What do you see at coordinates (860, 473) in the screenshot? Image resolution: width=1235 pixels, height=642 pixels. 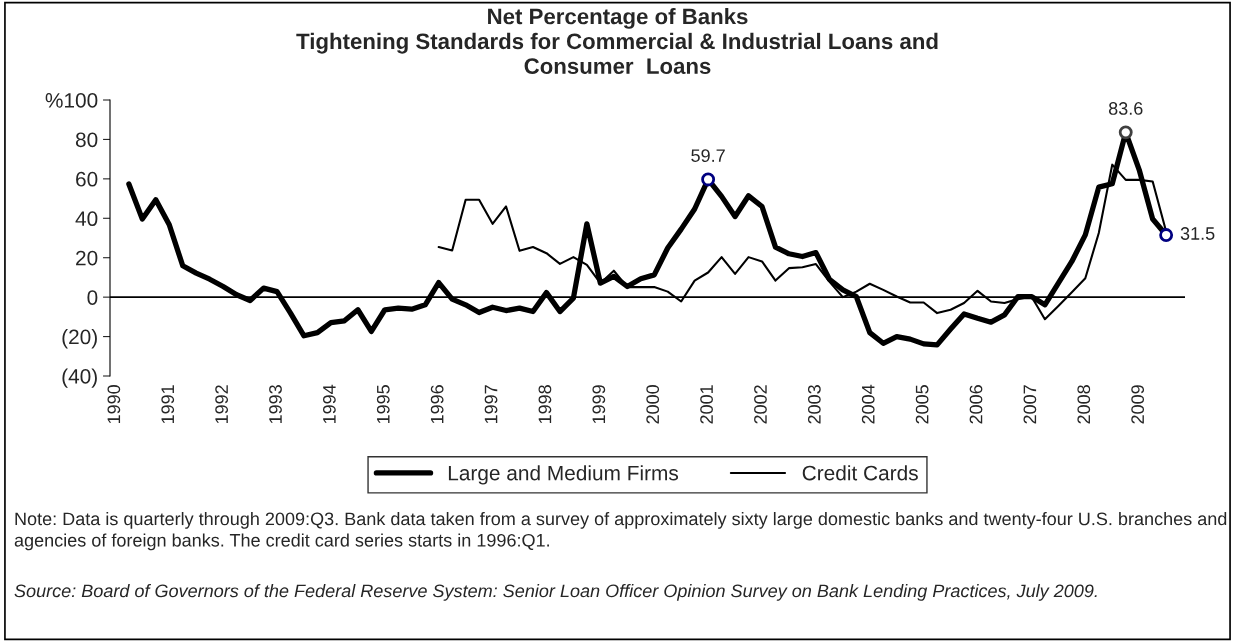 I see `legend-label: Credit Cards` at bounding box center [860, 473].